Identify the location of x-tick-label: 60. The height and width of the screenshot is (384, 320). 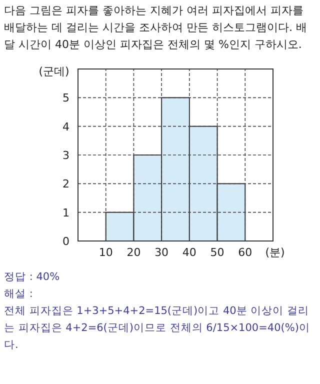
(245, 252).